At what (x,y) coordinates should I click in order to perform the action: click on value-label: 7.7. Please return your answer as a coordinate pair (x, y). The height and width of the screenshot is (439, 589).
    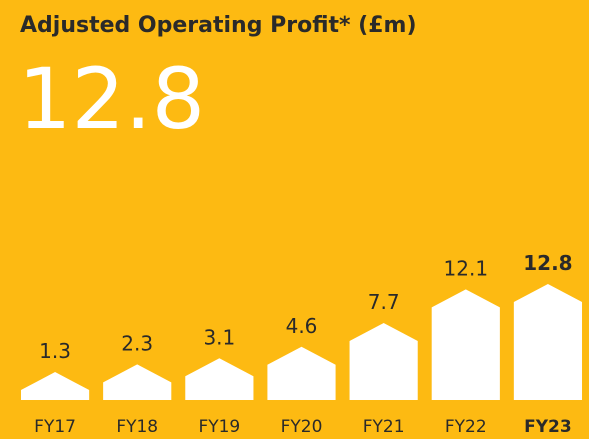
    Looking at the image, I should click on (384, 302).